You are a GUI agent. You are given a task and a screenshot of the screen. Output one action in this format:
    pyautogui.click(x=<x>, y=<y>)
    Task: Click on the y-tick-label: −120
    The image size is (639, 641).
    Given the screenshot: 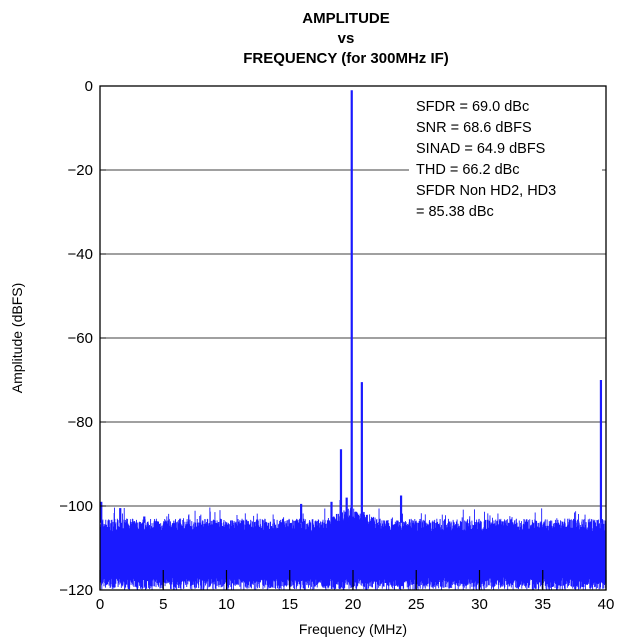 What is the action you would take?
    pyautogui.click(x=76, y=590)
    